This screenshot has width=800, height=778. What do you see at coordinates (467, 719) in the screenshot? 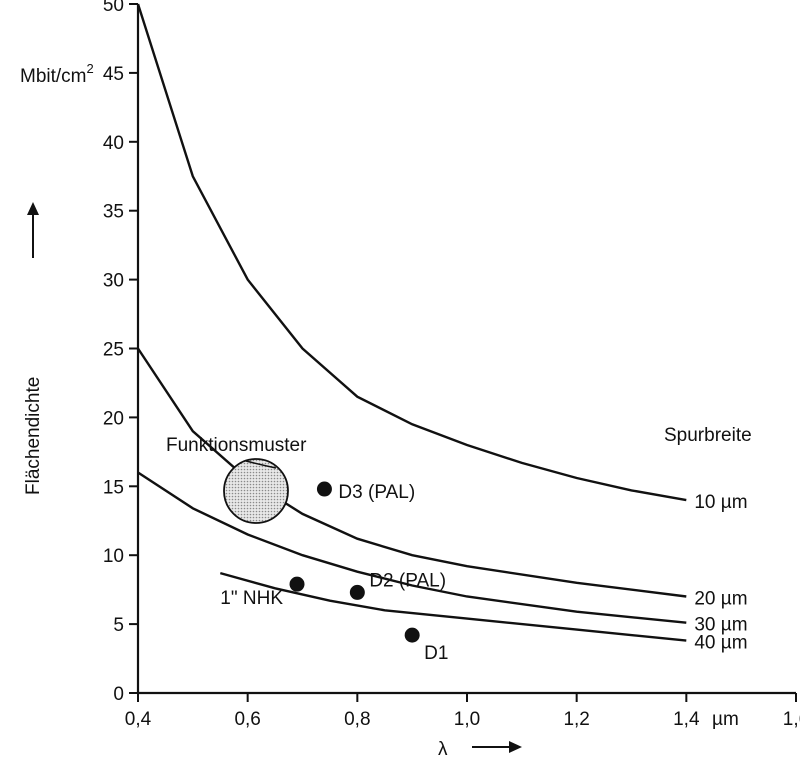
I see `x-tick-label: 1,0` at bounding box center [467, 719].